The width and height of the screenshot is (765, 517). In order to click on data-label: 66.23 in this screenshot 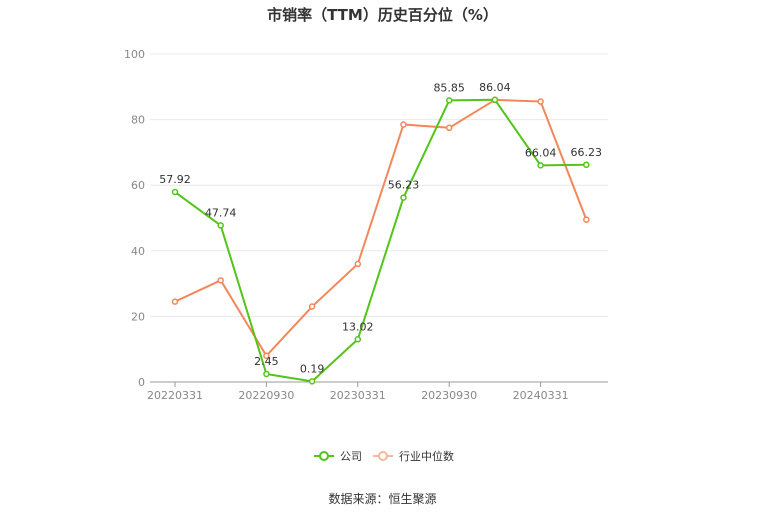, I will do `click(587, 152)`.